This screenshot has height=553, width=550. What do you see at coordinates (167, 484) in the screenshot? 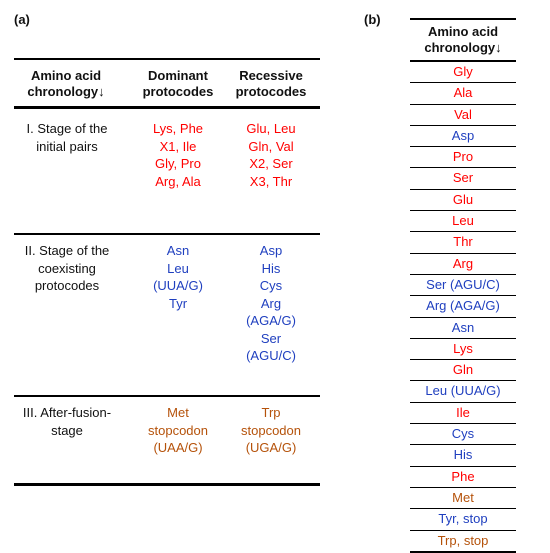
I see `table-a-bottom-rule` at bounding box center [167, 484].